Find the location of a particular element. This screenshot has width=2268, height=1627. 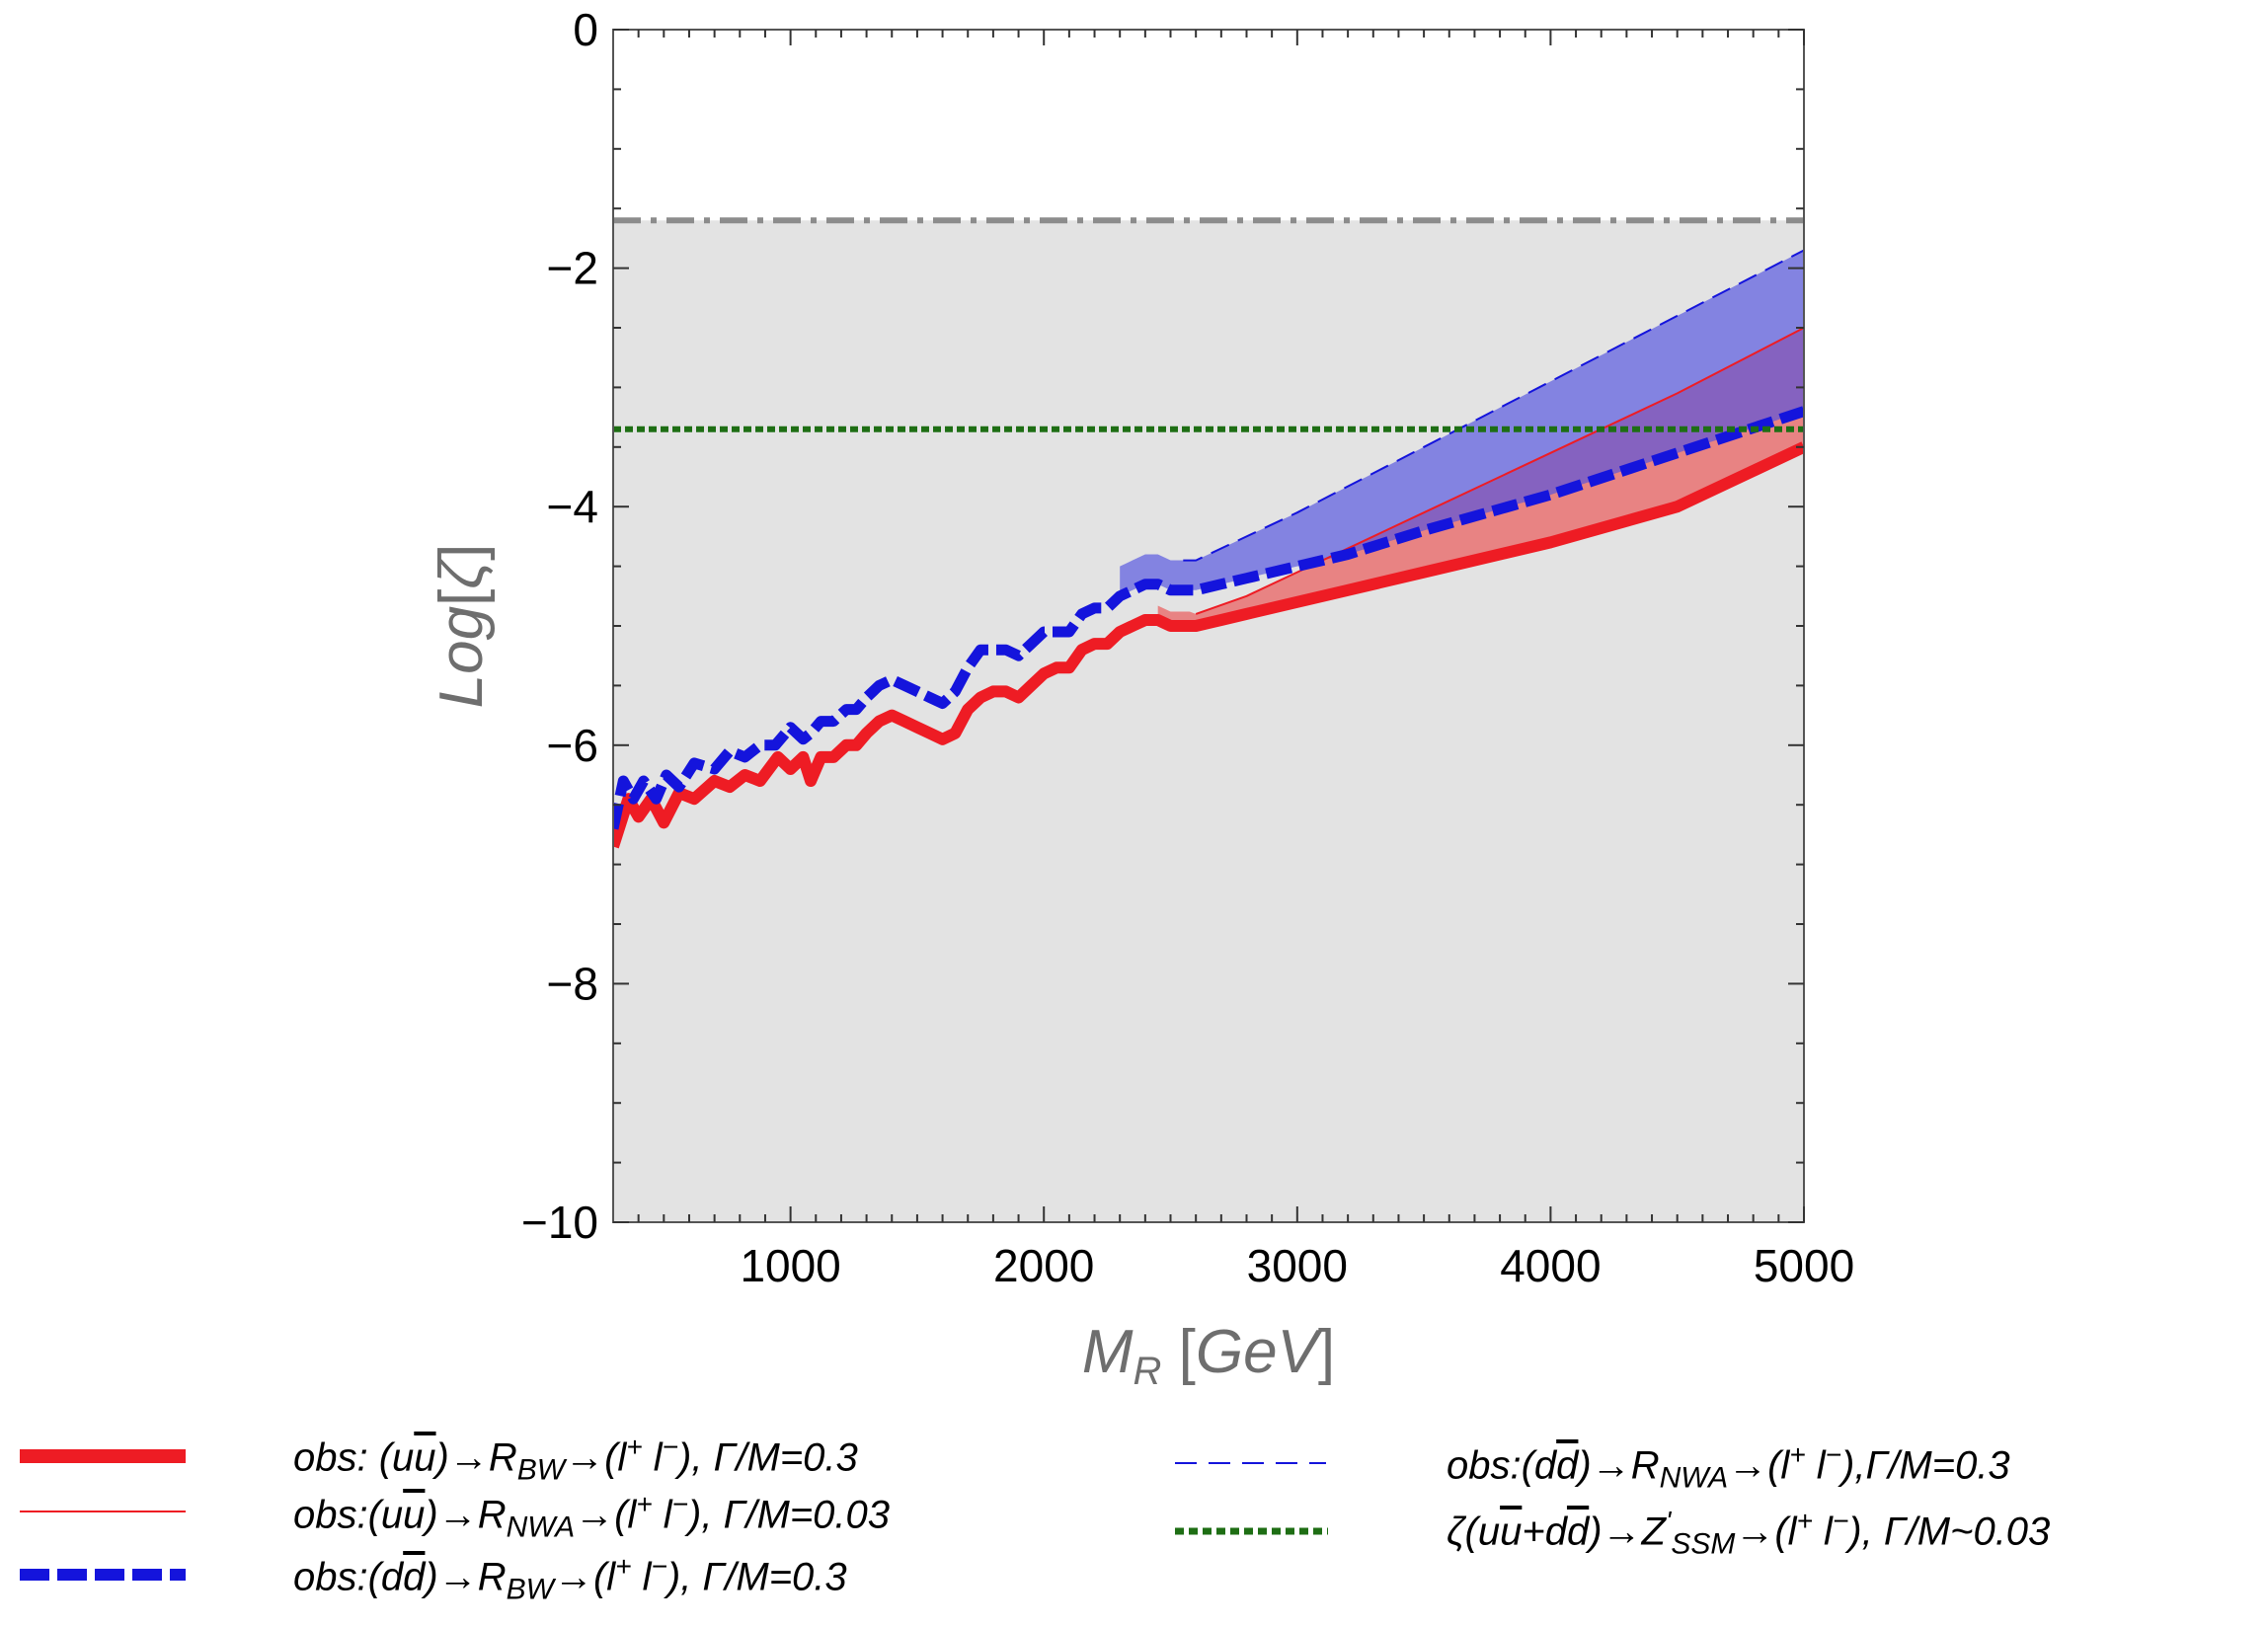

x-axis-title-close: ] is located at coordinates (1326, 1352).